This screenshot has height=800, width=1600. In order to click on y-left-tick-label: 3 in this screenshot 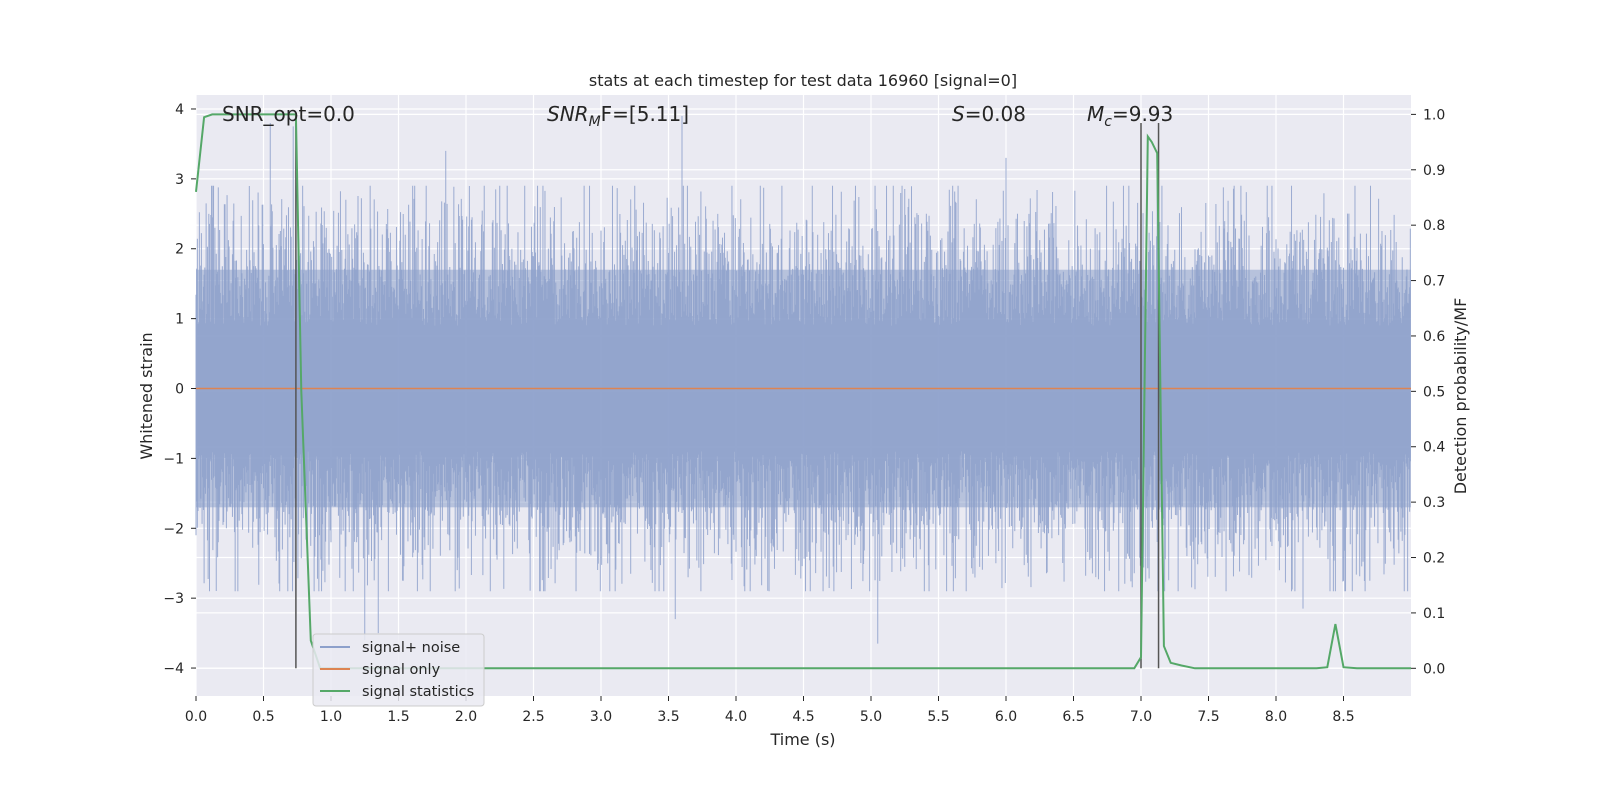, I will do `click(179, 180)`.